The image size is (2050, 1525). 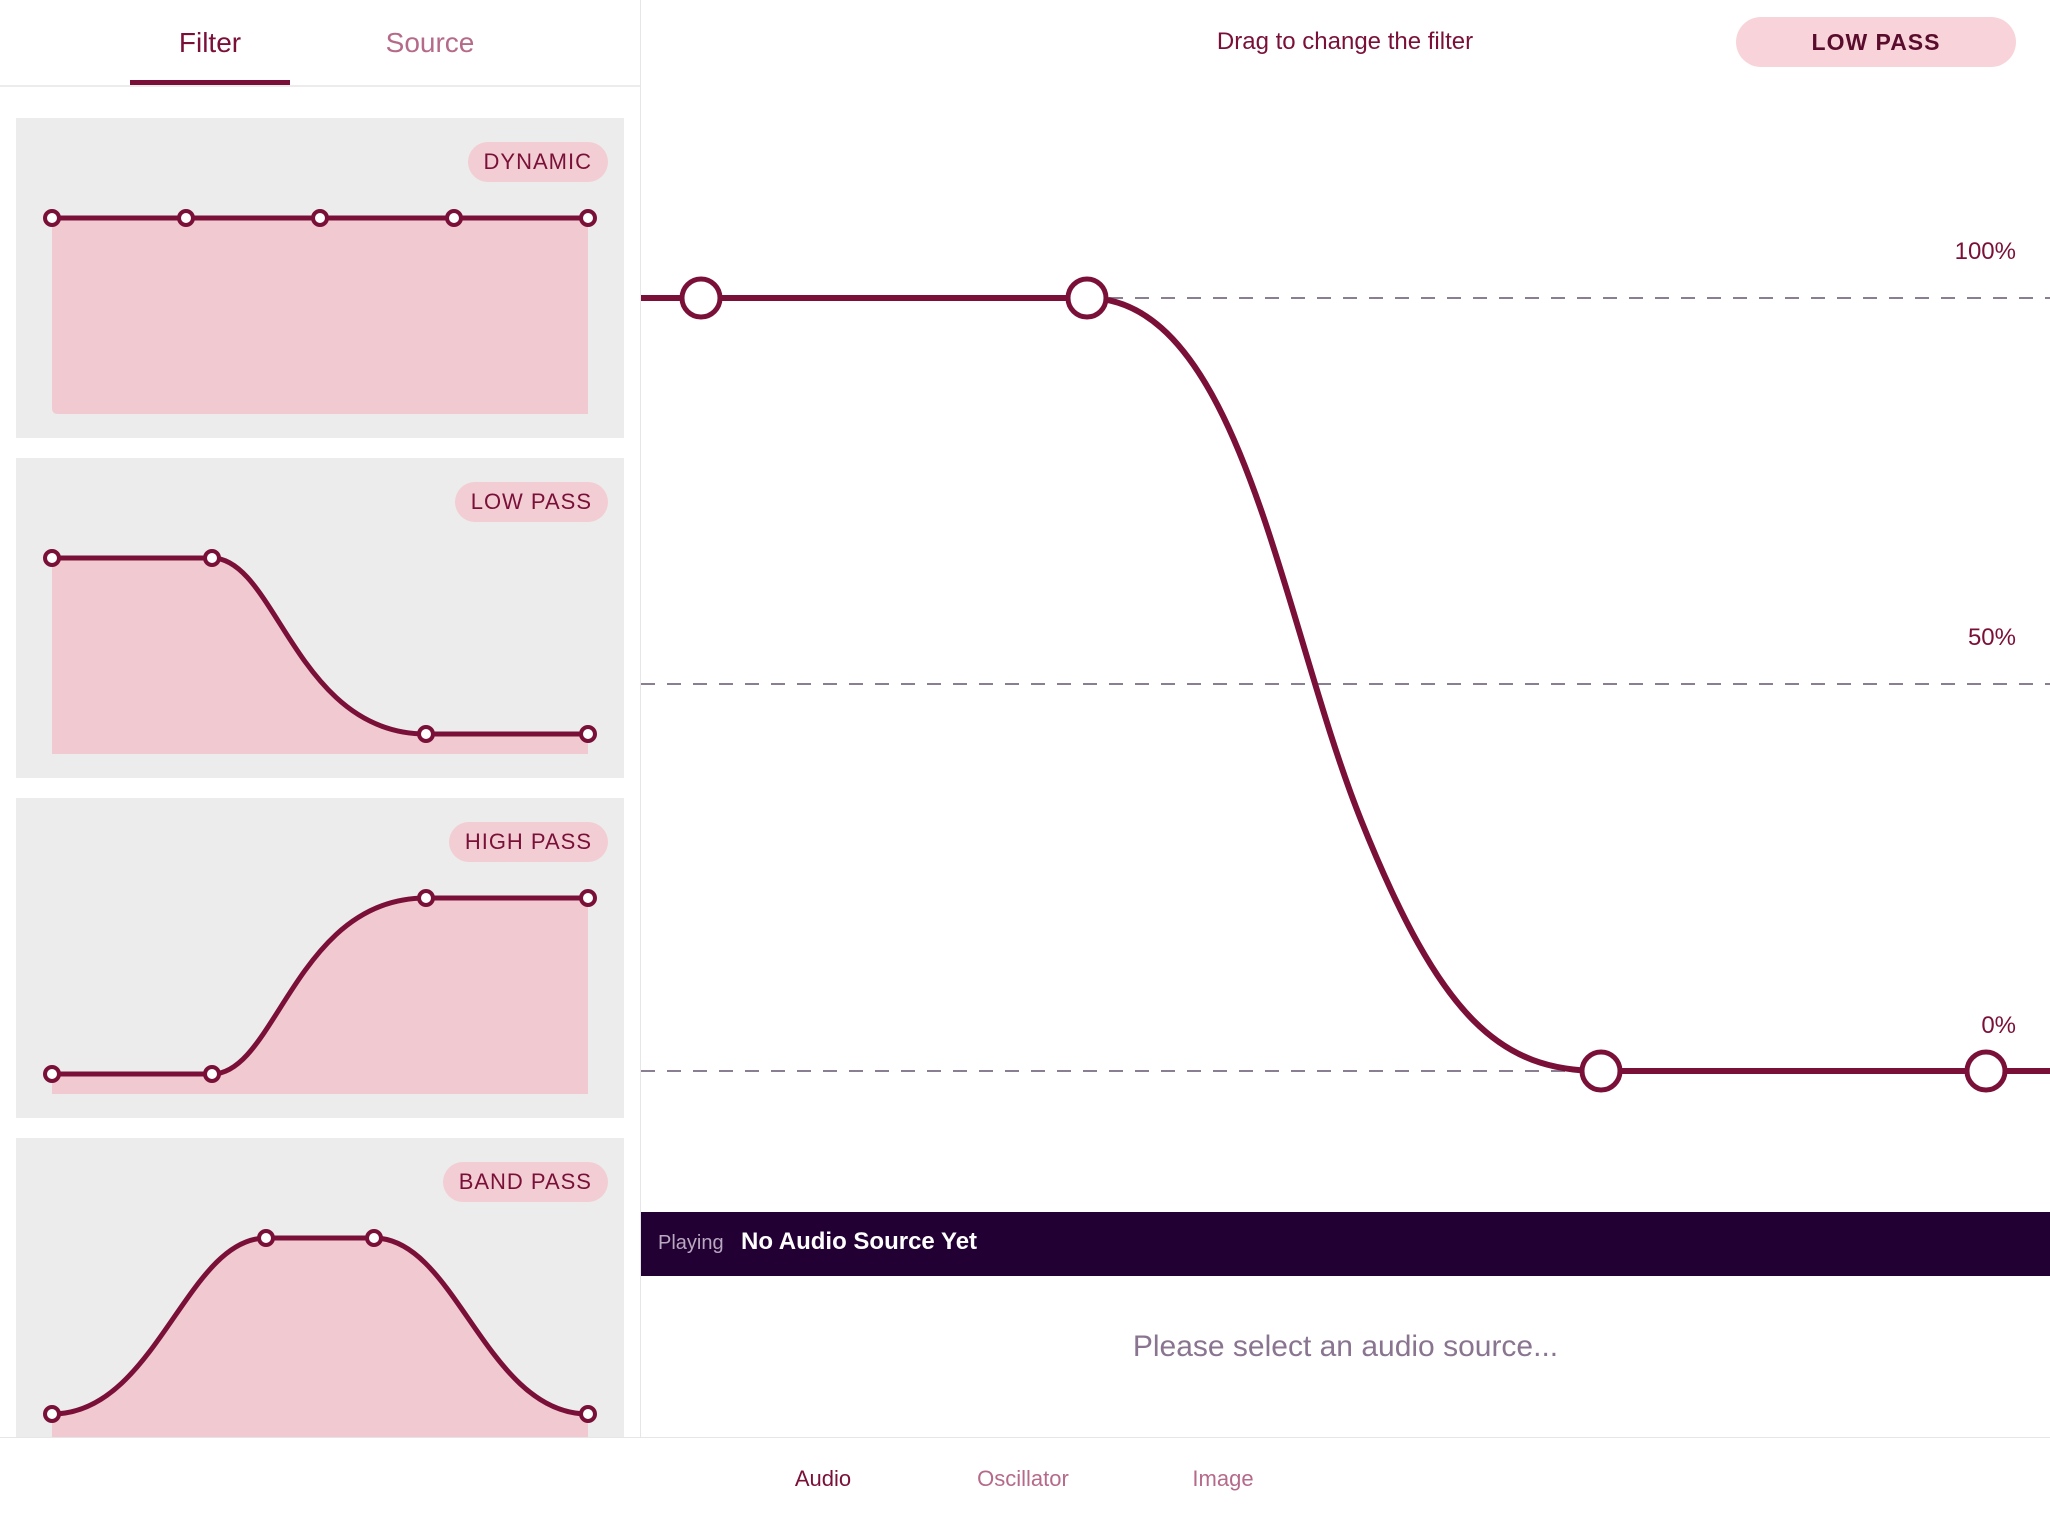 What do you see at coordinates (1985, 251) in the screenshot?
I see `level-label-100: 100%` at bounding box center [1985, 251].